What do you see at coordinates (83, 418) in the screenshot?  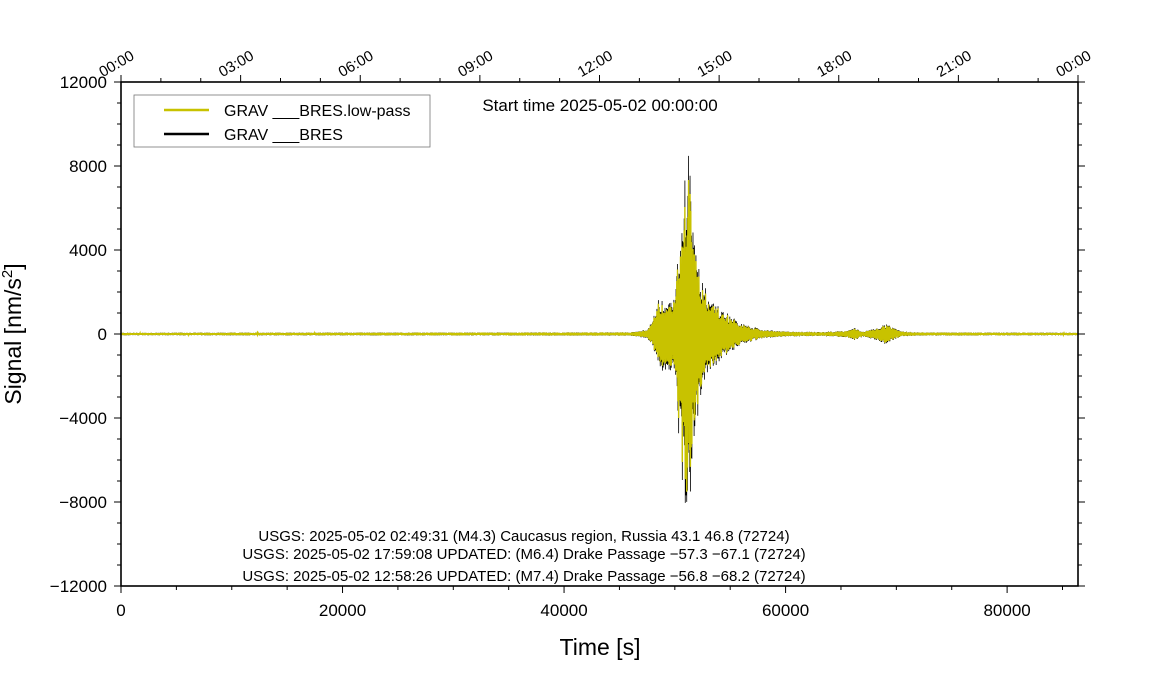 I see `y-tick-label: −4000` at bounding box center [83, 418].